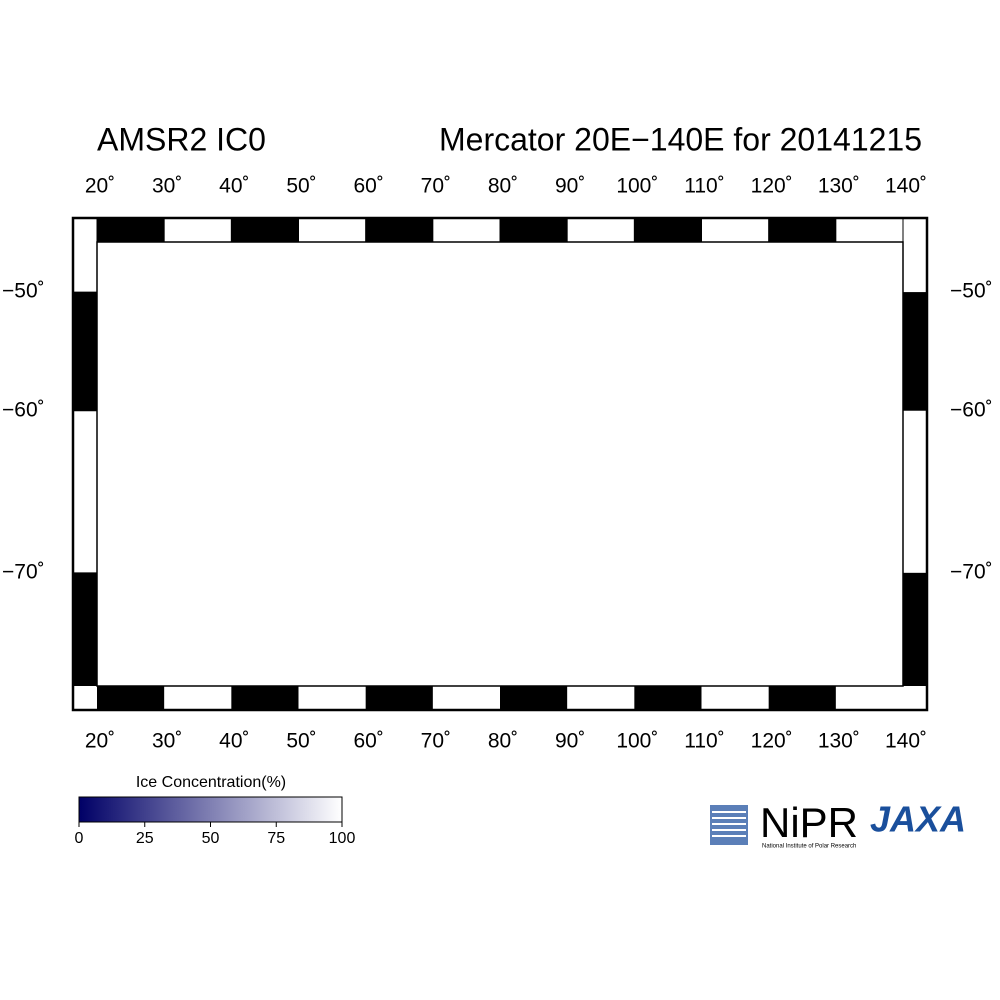 This screenshot has height=1000, width=1000. I want to click on colorbar-label: Ice Concentration(%), so click(211, 782).